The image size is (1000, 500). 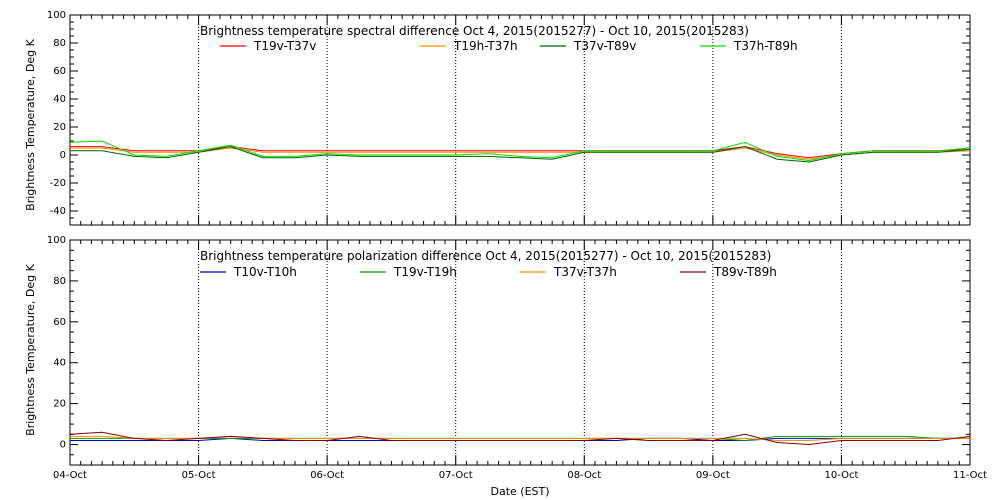 What do you see at coordinates (284, 46) in the screenshot?
I see `legend-label: T19v-T37v` at bounding box center [284, 46].